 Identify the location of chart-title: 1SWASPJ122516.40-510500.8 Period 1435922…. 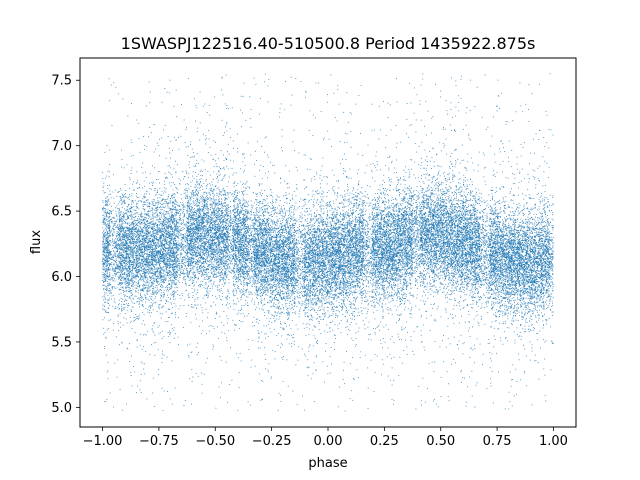
(328, 43).